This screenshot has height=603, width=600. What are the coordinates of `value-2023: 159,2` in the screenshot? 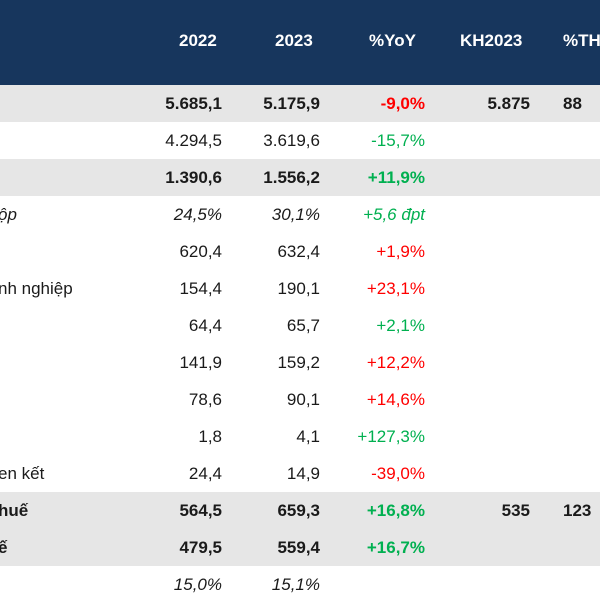 It's located at (298, 362).